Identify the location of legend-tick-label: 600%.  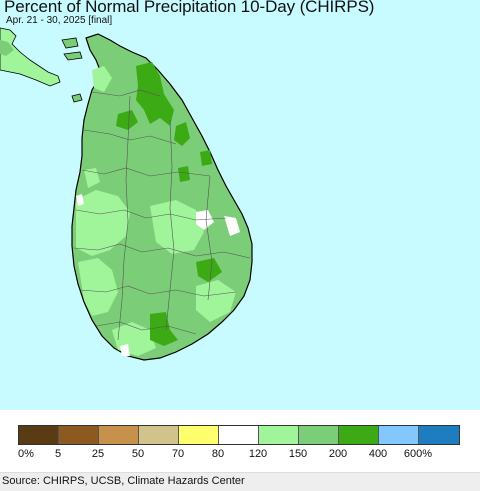
(418, 454).